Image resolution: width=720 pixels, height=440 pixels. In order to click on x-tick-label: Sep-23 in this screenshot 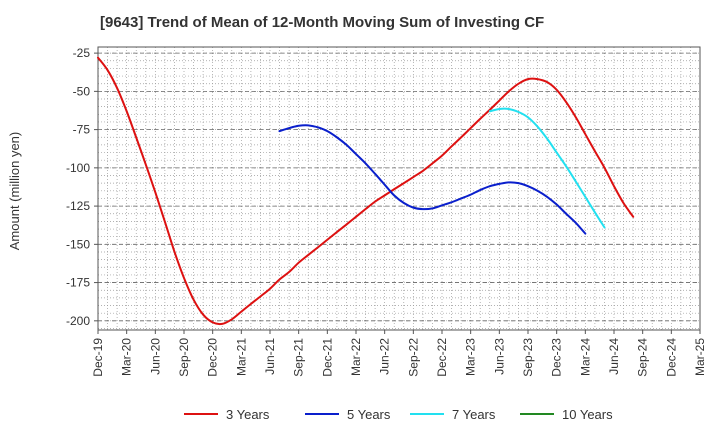, I will do `click(528, 357)`.